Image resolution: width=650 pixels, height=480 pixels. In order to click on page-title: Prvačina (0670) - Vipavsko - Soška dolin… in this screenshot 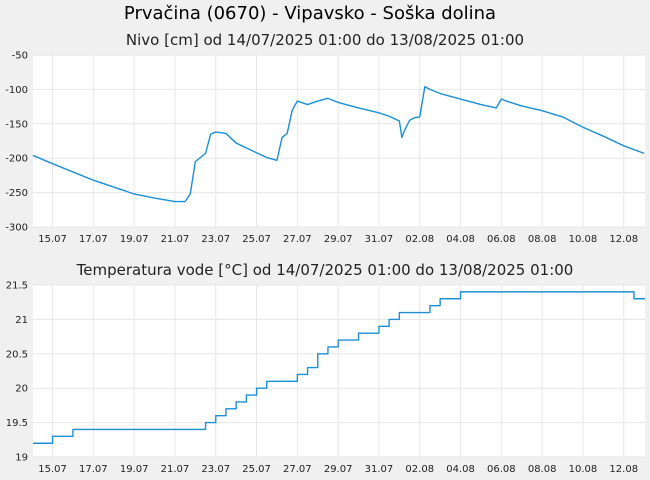, I will do `click(310, 13)`.